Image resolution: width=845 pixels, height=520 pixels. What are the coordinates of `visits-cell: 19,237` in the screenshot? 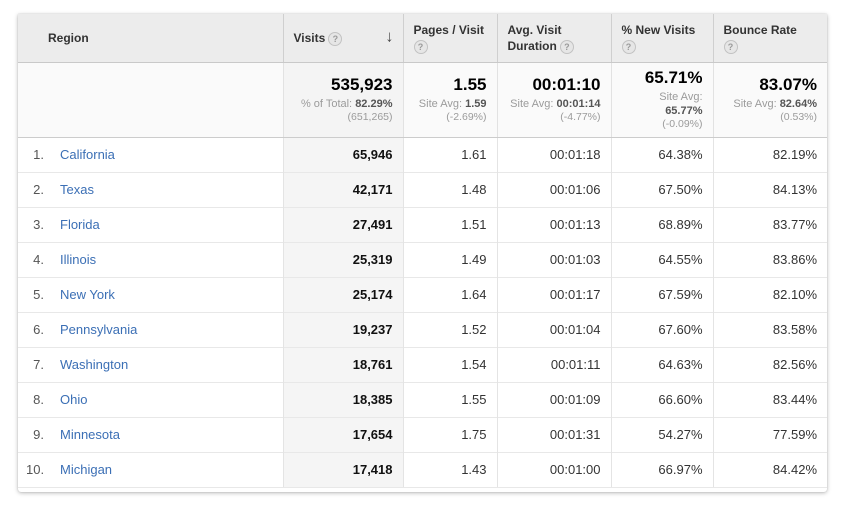 It's located at (342, 329).